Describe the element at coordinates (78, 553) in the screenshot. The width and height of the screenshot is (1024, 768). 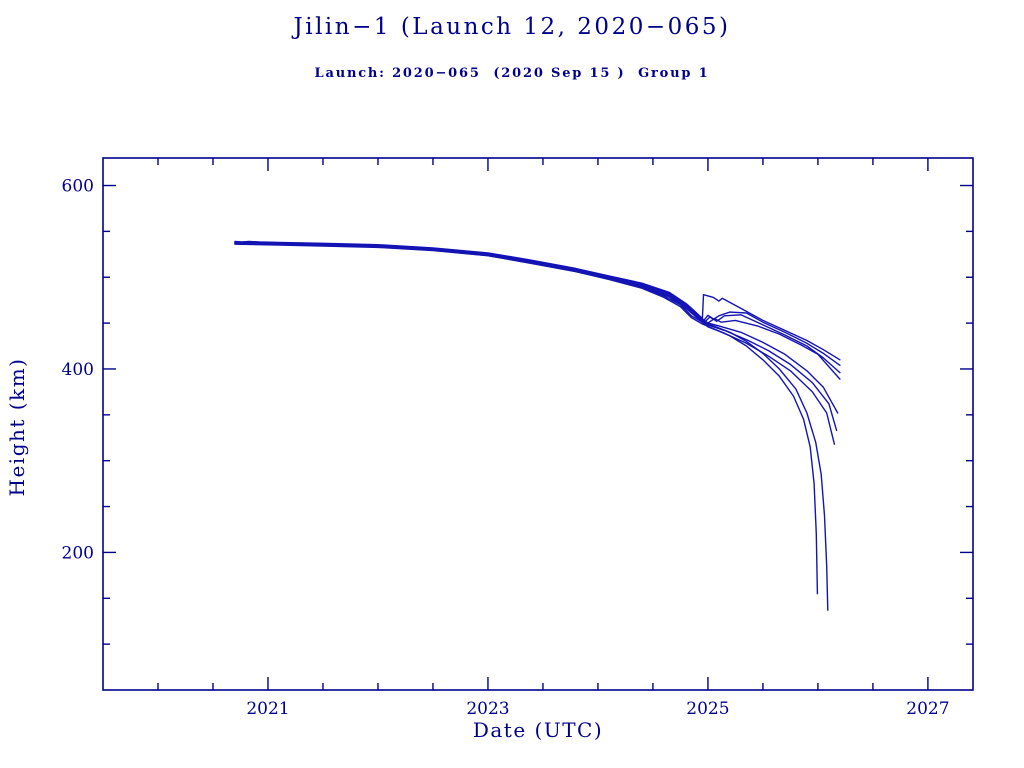
I see `y-tick-label: 200` at that location.